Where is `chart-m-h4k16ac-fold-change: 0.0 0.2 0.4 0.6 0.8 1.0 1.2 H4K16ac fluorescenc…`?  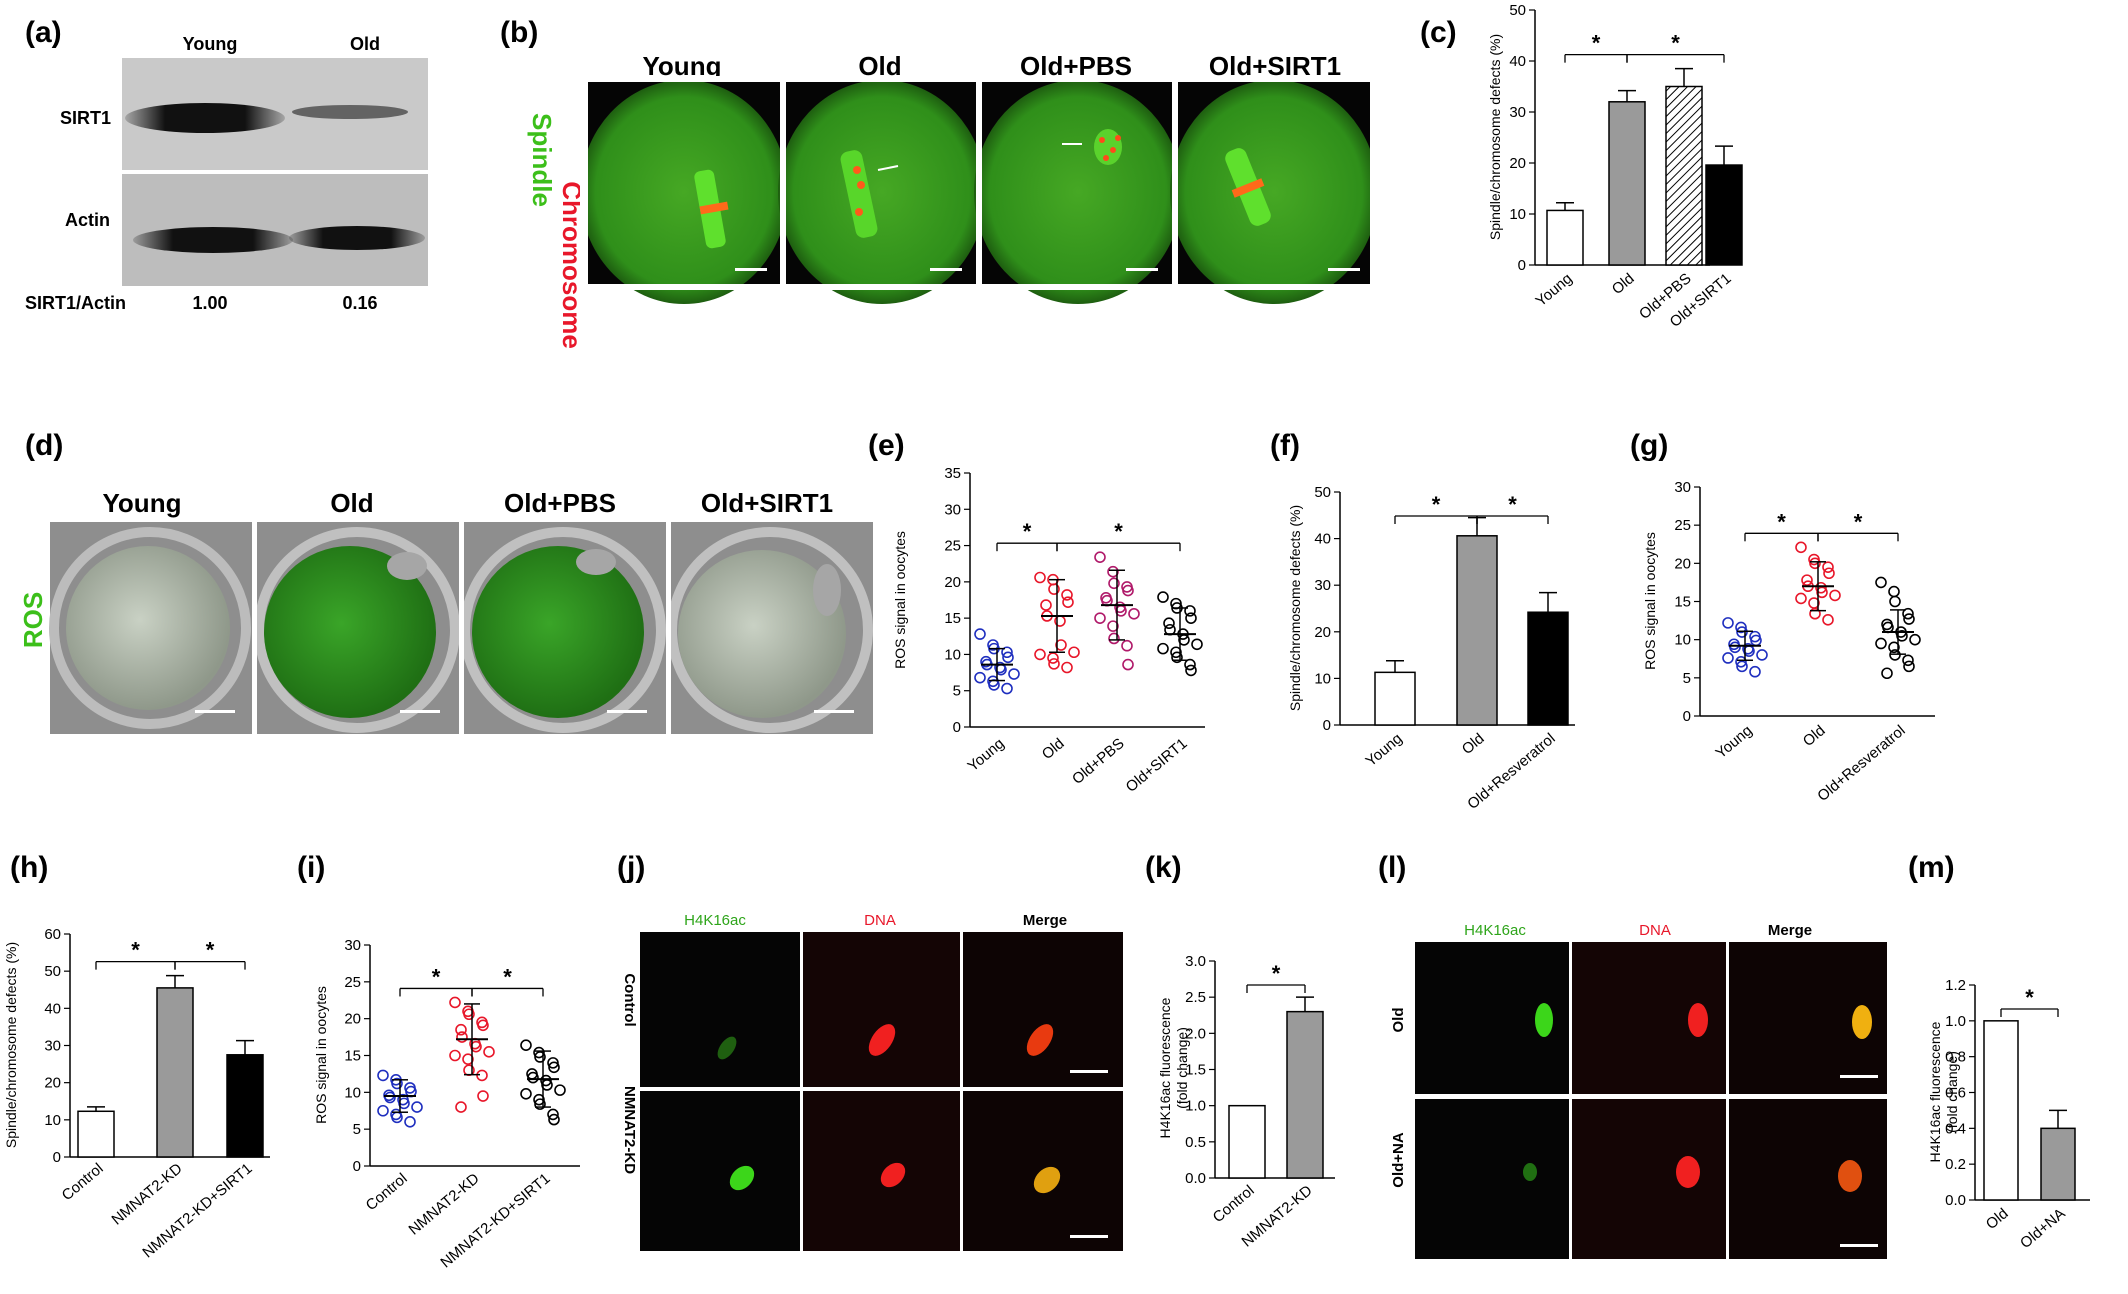 chart-m-h4k16ac-fold-change: 0.0 0.2 0.4 0.6 0.8 1.0 1.2 H4K16ac fluorescenc… is located at coordinates (2008, 1114).